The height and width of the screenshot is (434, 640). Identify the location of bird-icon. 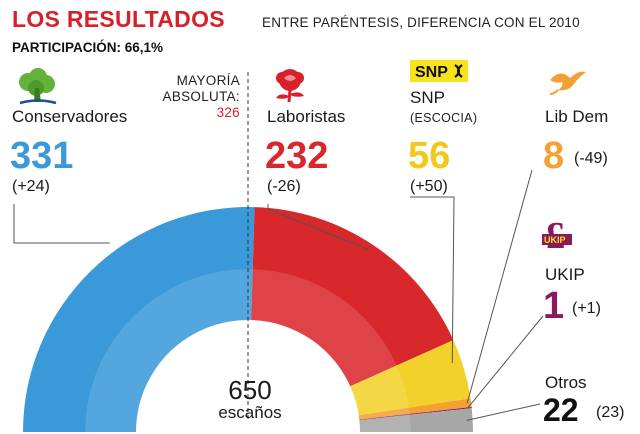
(567, 83).